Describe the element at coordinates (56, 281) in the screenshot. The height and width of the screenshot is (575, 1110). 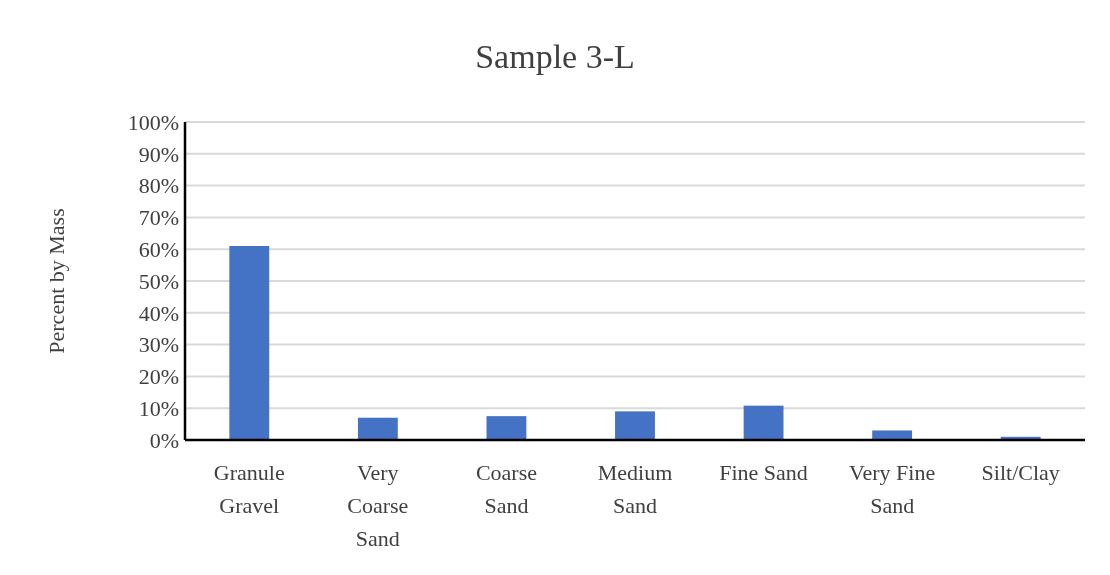
I see `y-axis-title: Percent by Mass` at that location.